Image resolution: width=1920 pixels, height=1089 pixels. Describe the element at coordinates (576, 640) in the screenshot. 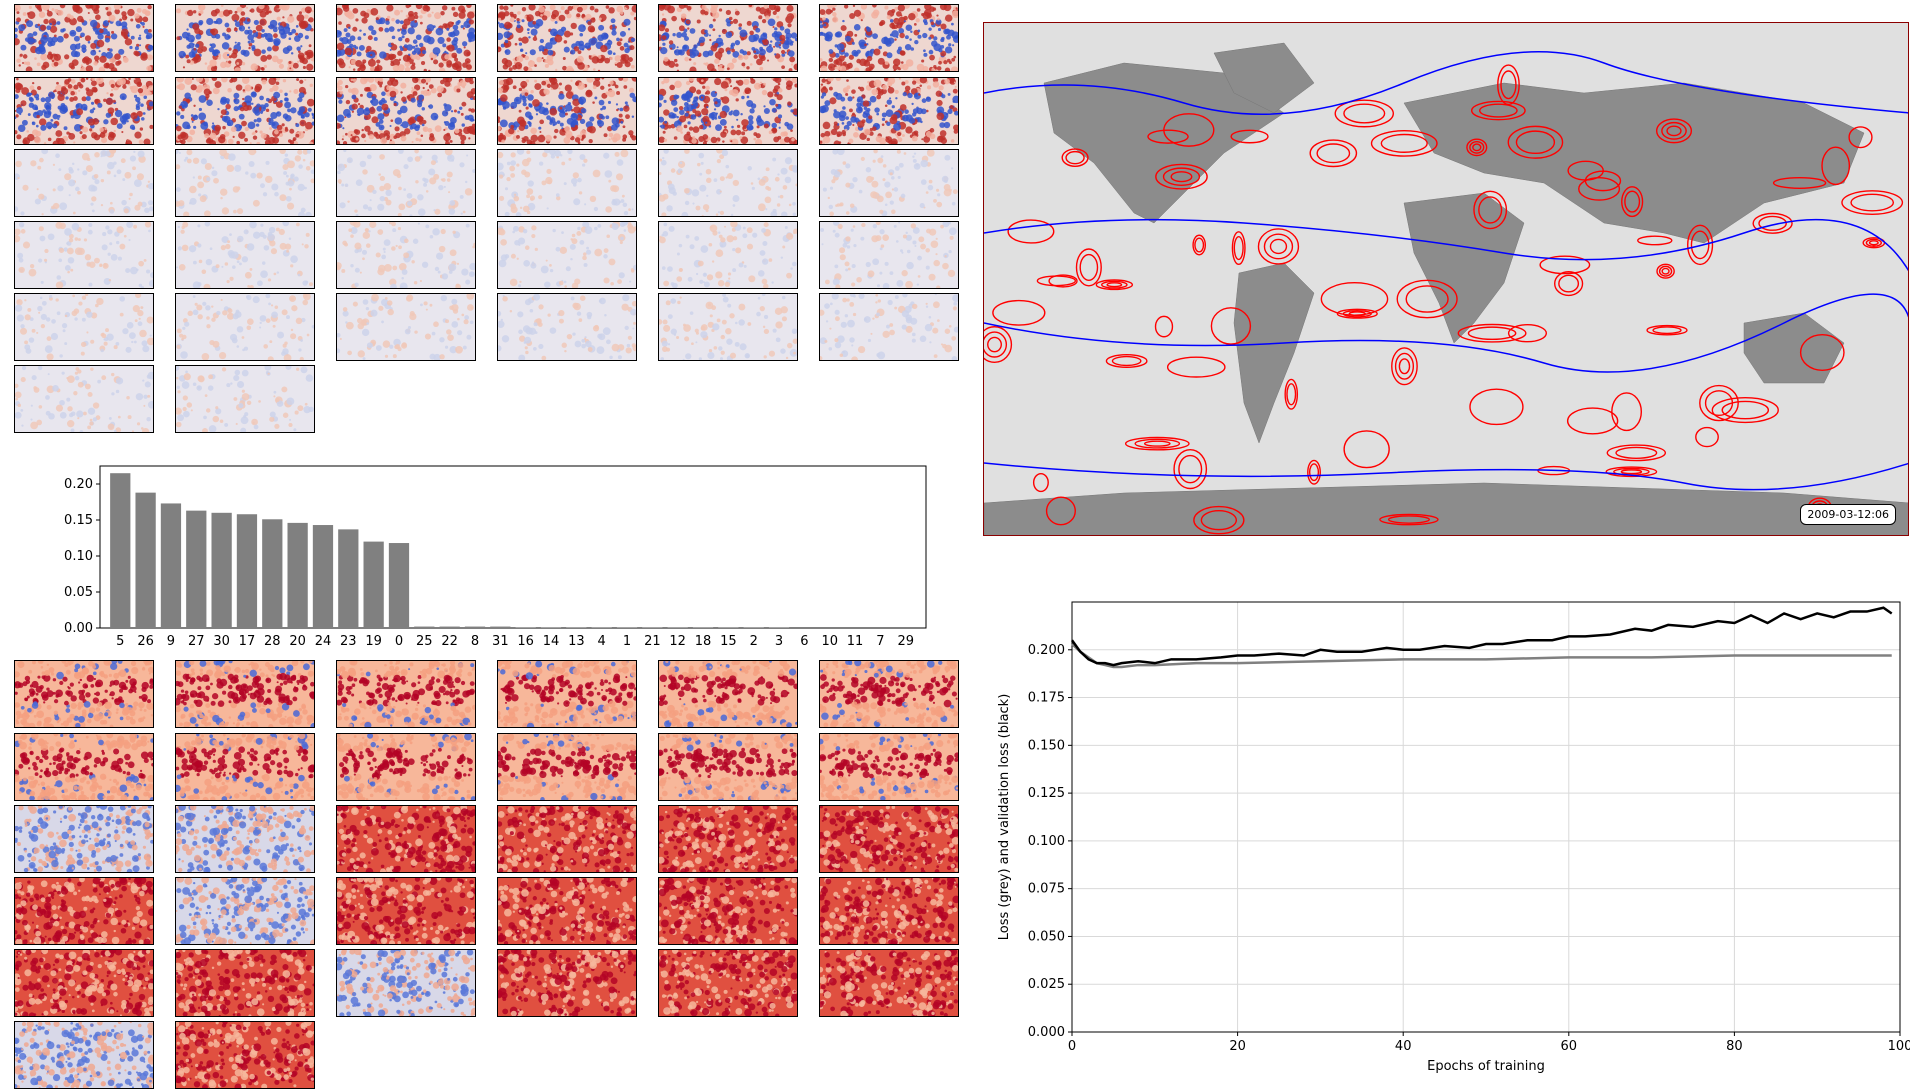

I see `bar-tick-label: 13` at that location.